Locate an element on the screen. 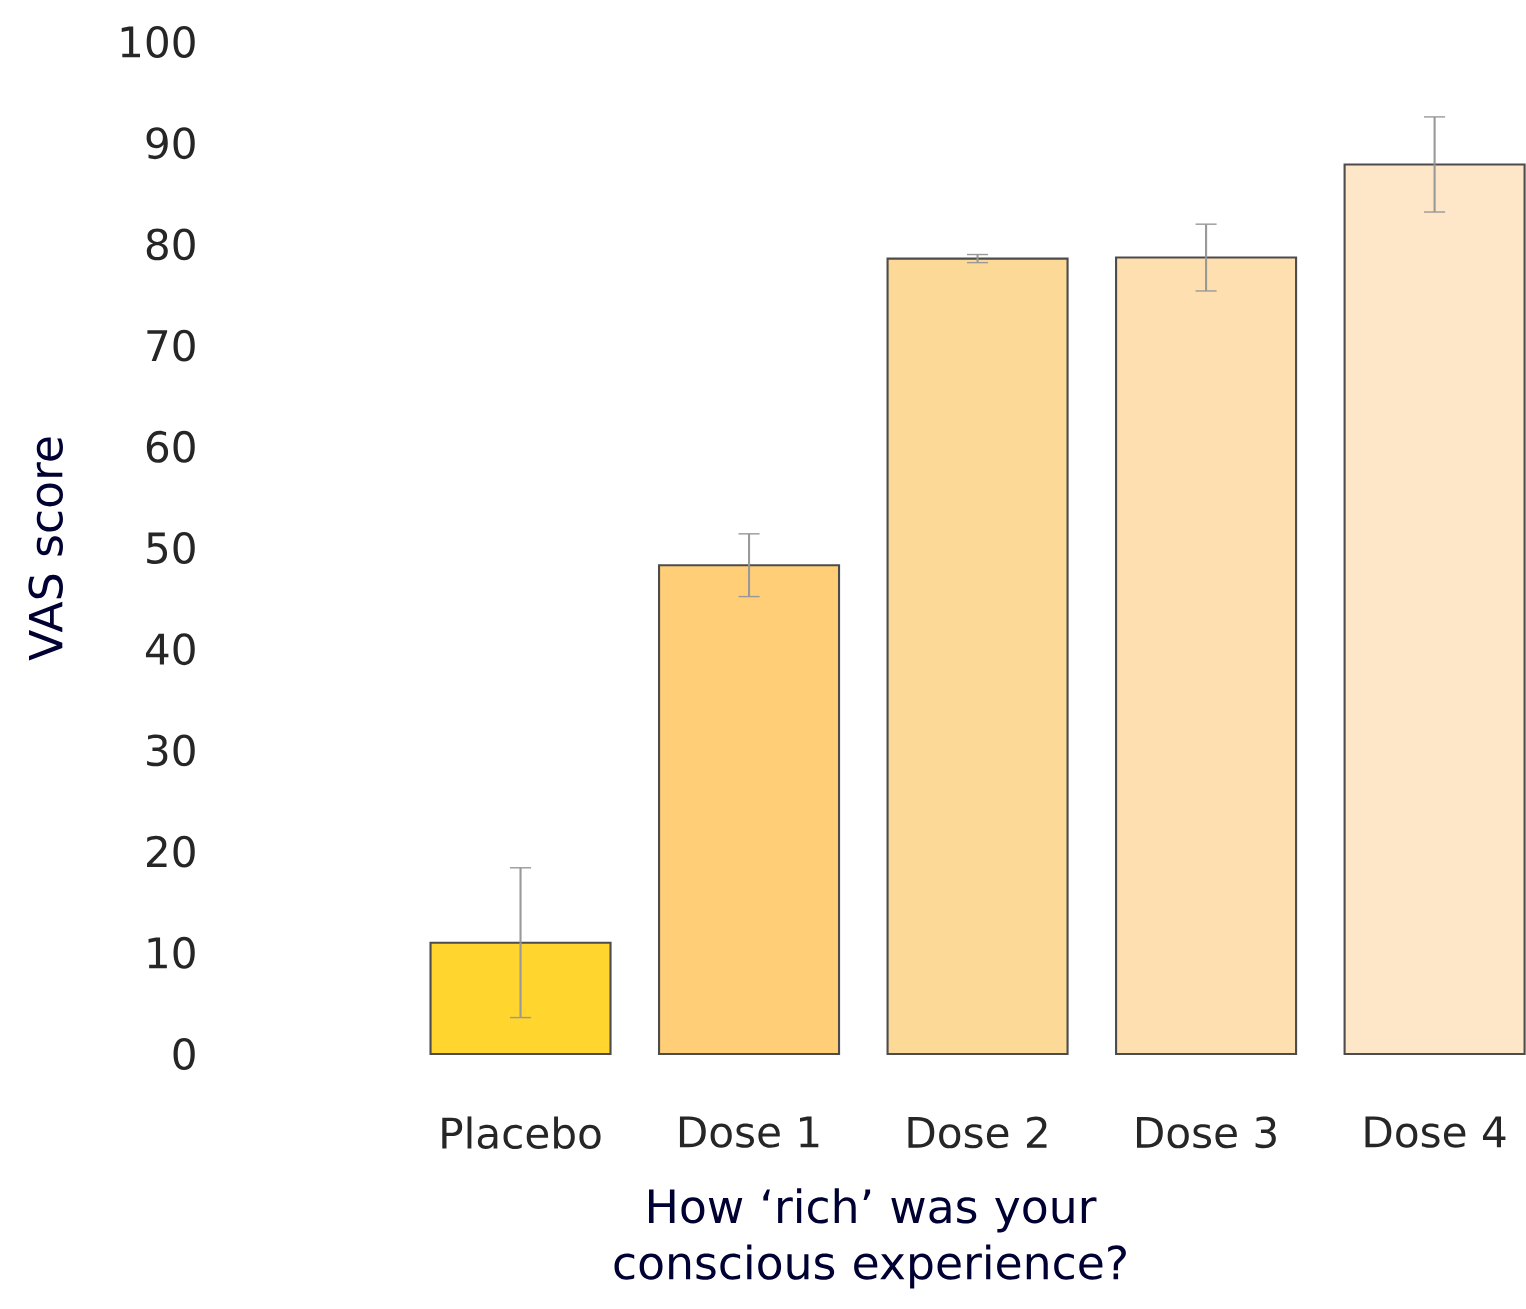 This screenshot has width=1526, height=1309. x-axis-title: How ‘rich’ was your conscious experience? is located at coordinates (870, 1238).